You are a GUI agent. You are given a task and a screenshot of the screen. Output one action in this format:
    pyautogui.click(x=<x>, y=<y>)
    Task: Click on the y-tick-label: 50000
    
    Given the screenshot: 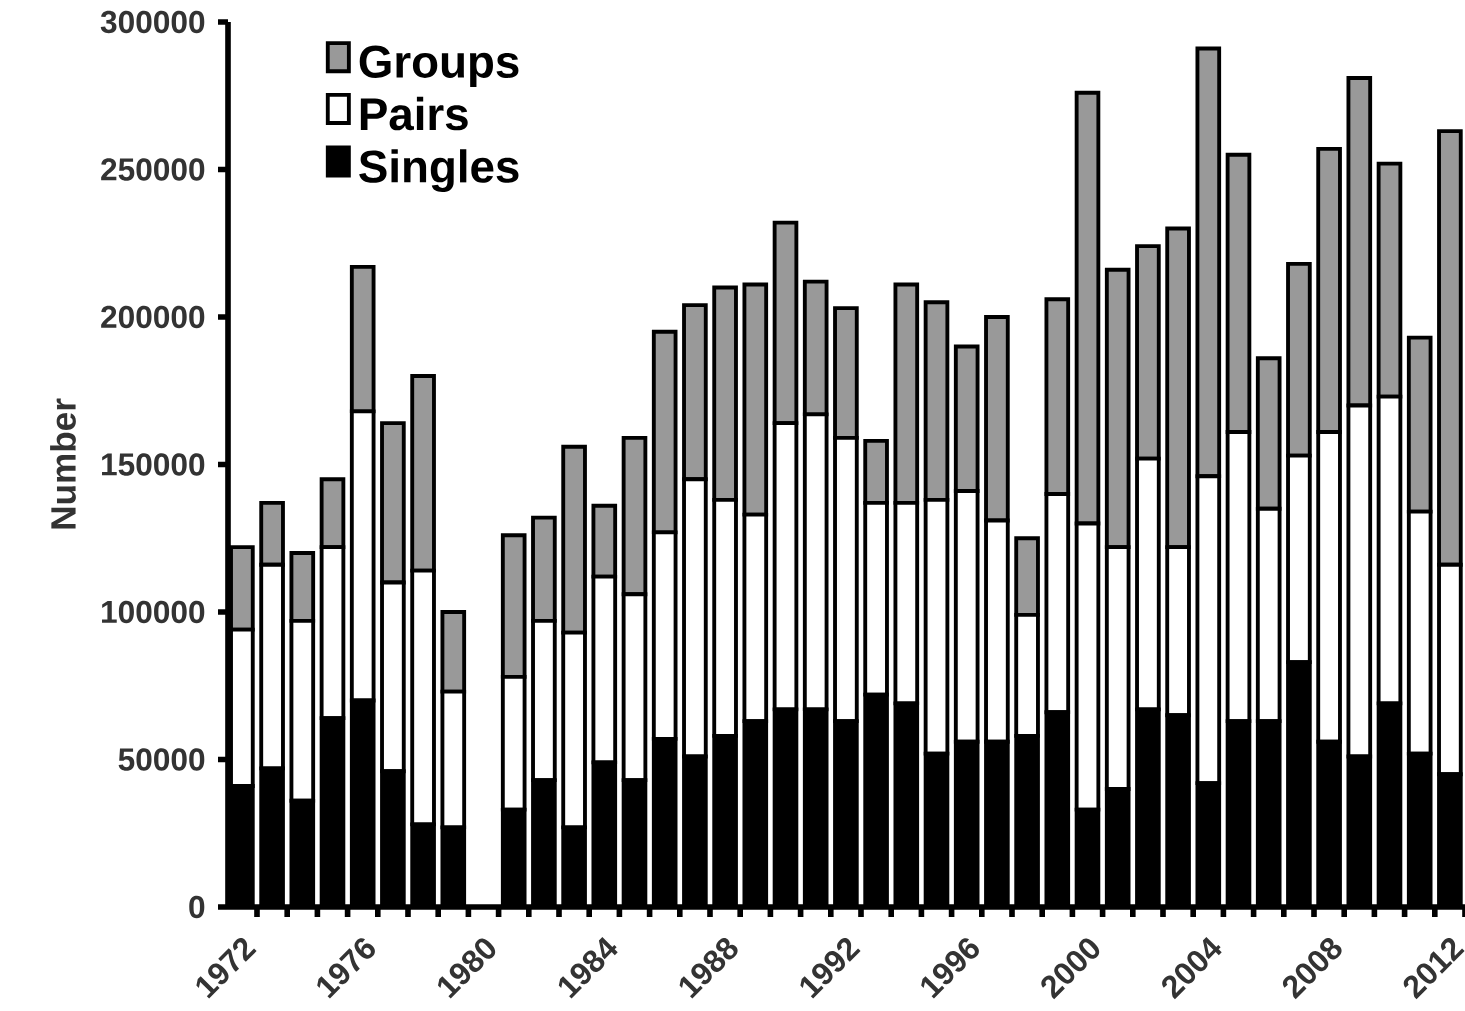 What is the action you would take?
    pyautogui.click(x=161, y=759)
    